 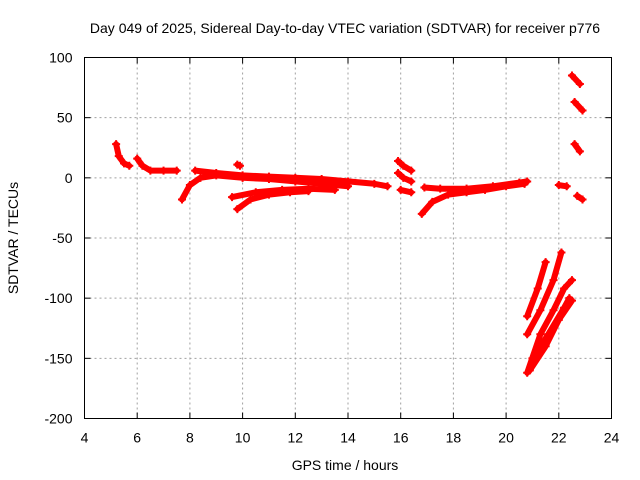 I want to click on y-axis-label: SDTVAR / TECUs, so click(x=13, y=238).